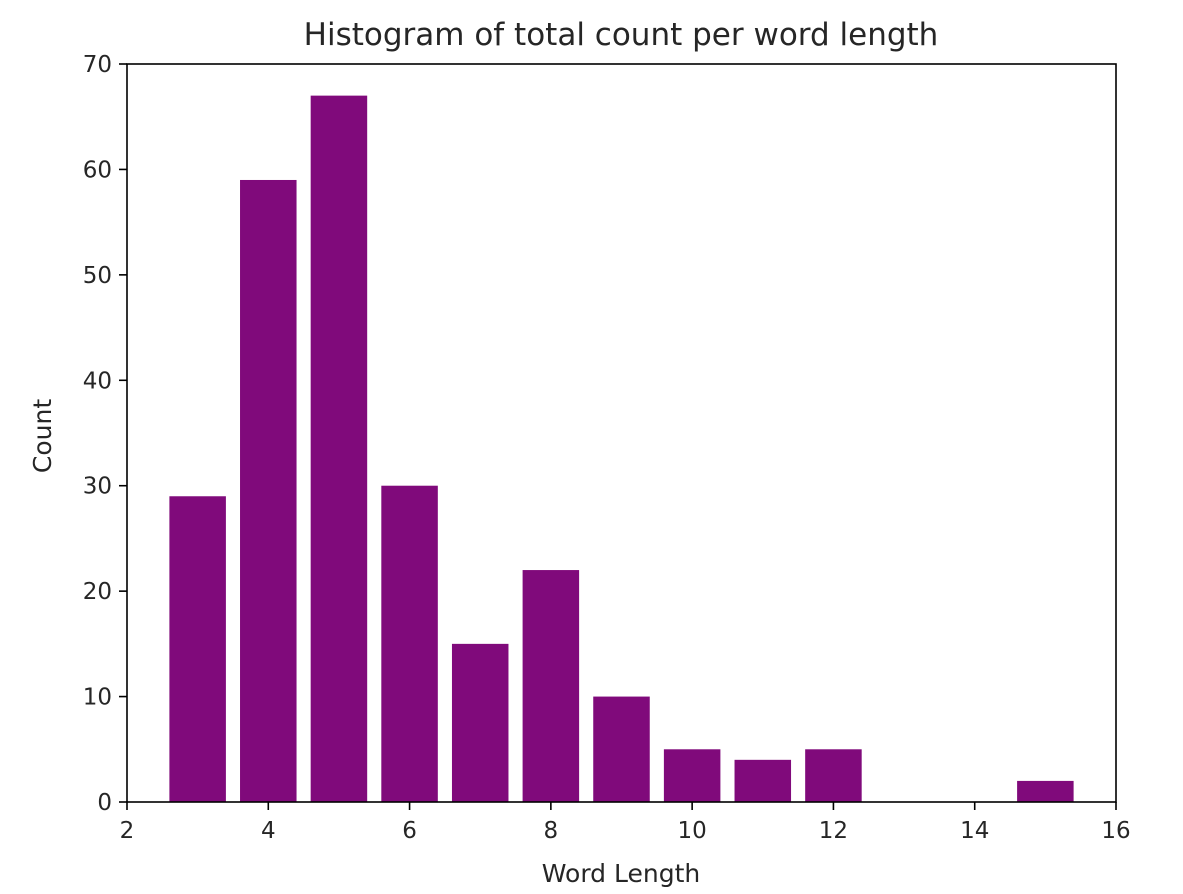 The width and height of the screenshot is (1183, 894). I want to click on y-axis-ticks: 0 10 20 30 40 50 60 70, so click(105, 434).